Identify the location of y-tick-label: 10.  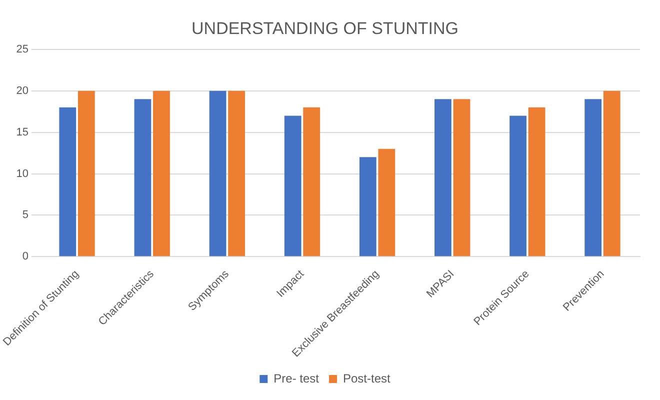
(22, 174).